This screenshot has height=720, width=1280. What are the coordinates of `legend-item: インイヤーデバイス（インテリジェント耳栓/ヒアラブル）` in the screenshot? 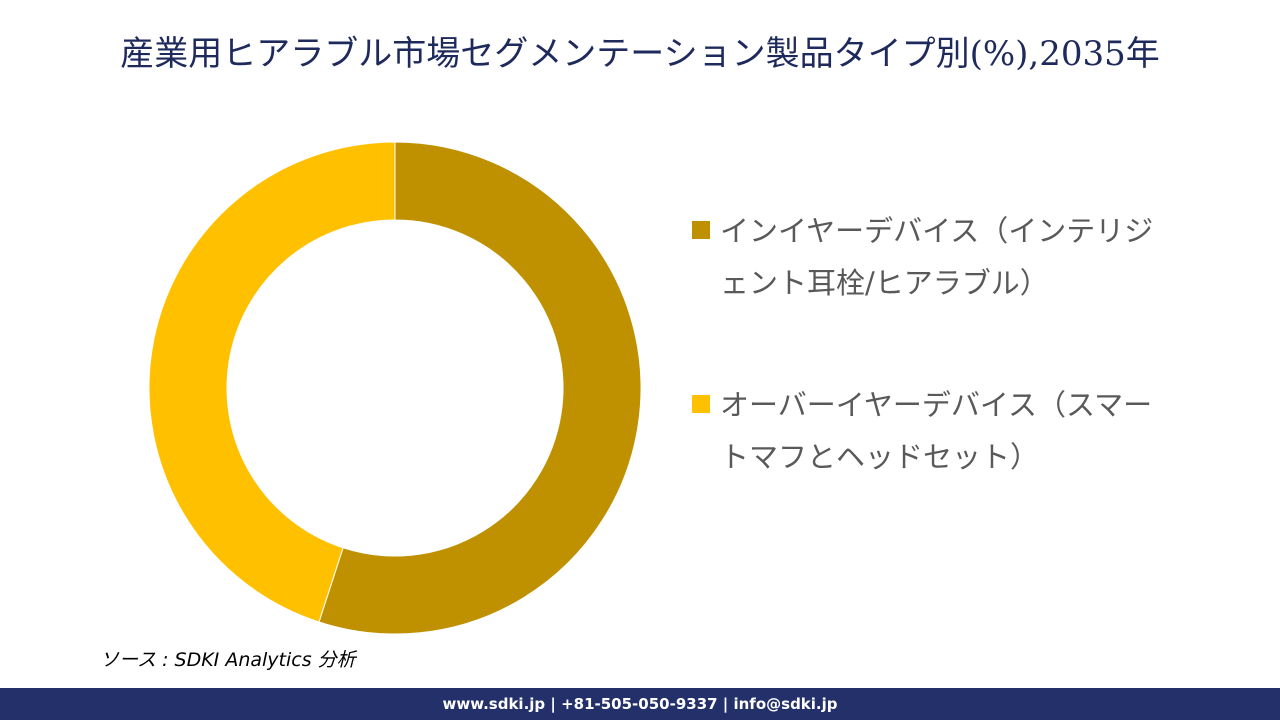 It's located at (927, 257).